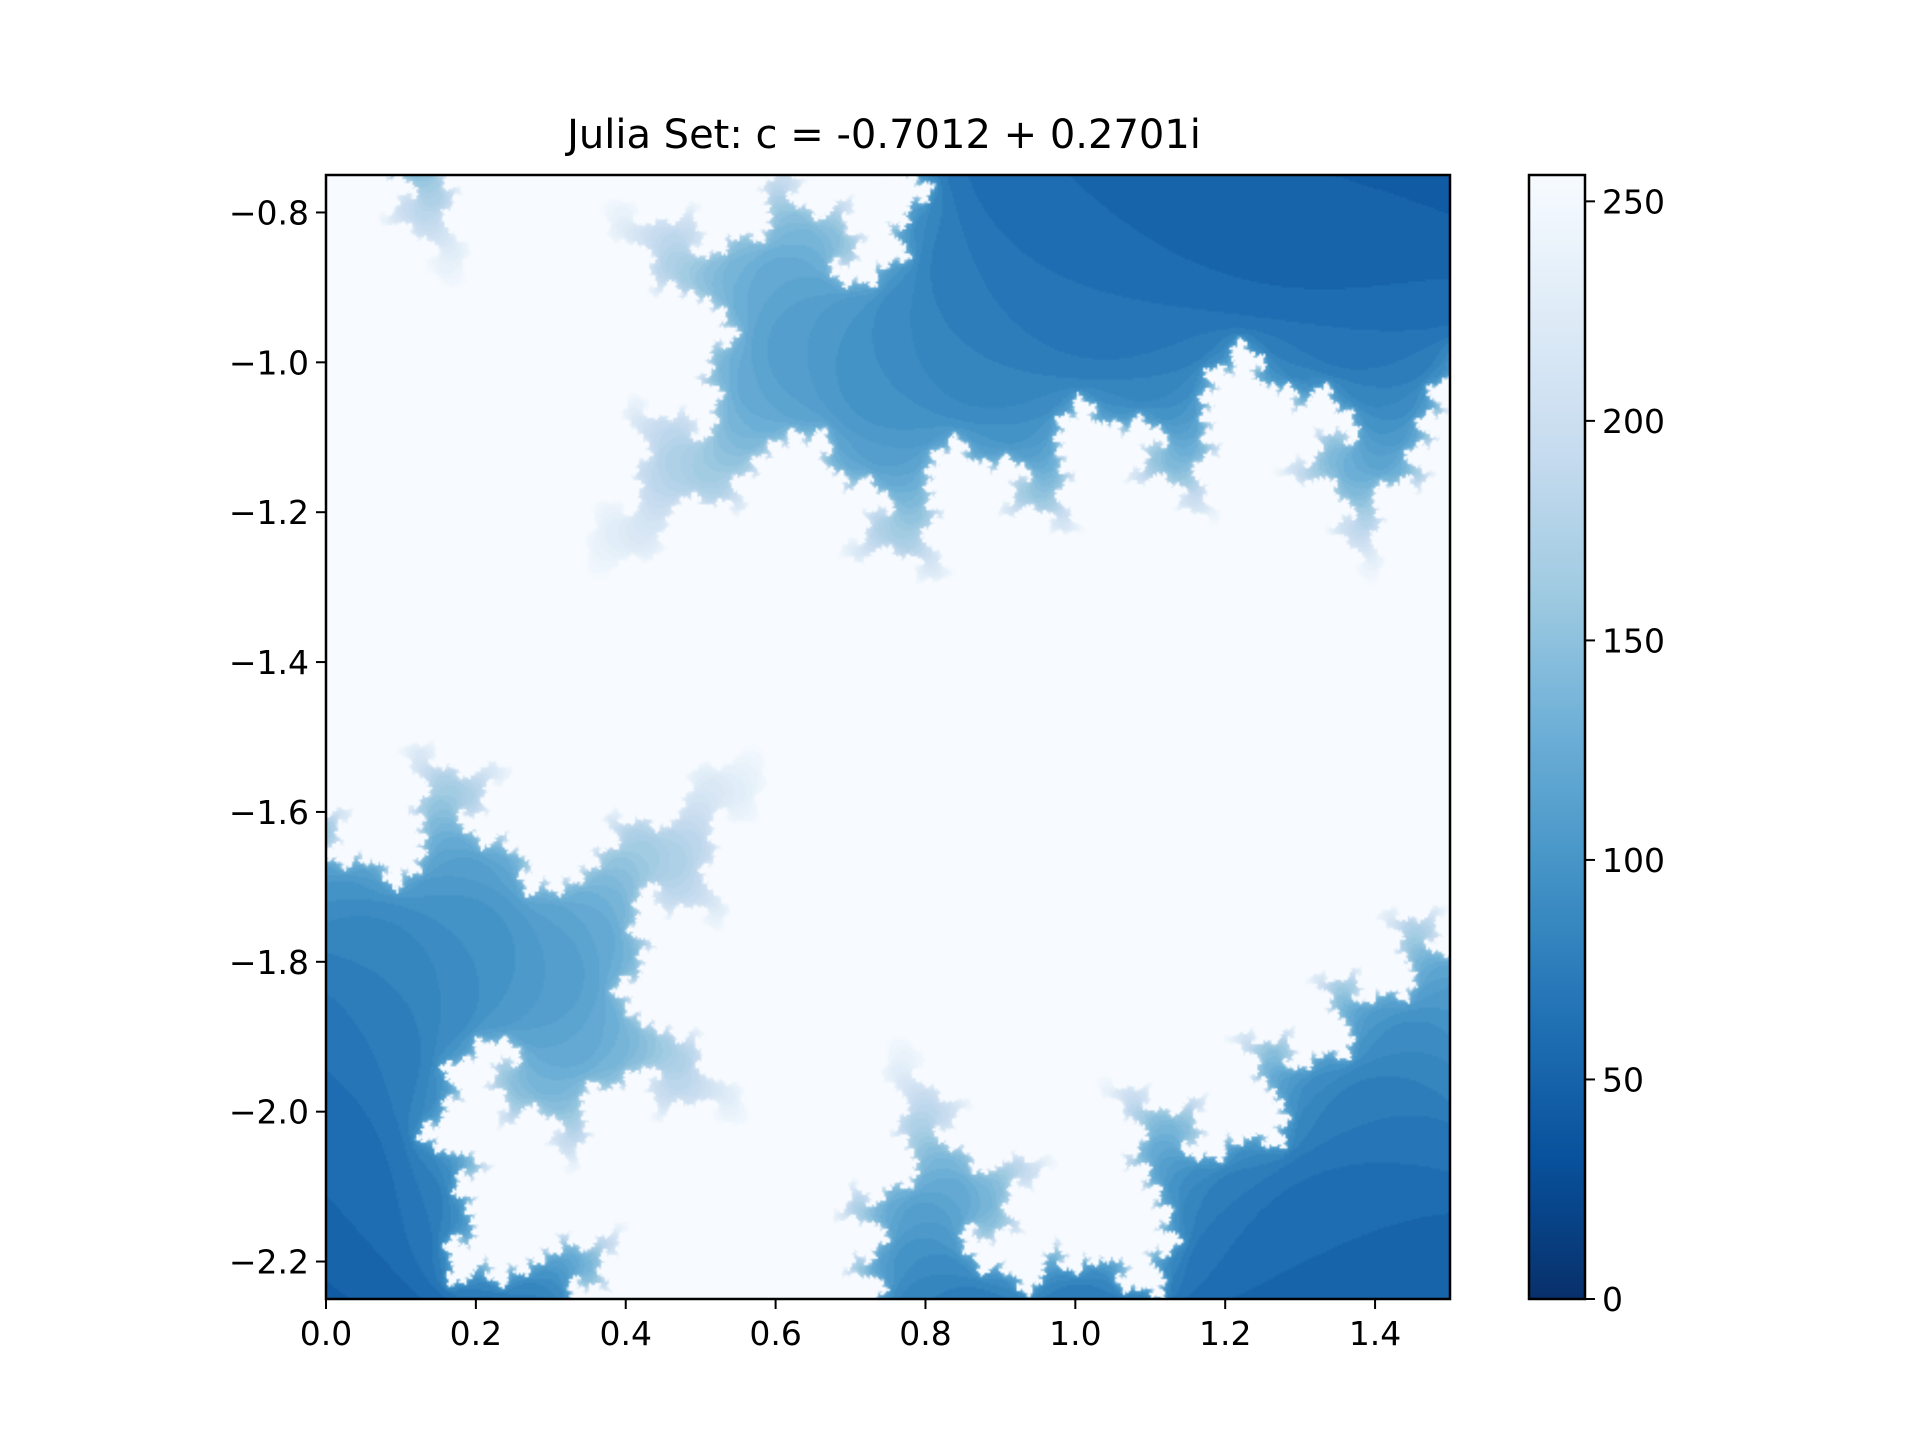  What do you see at coordinates (1557, 737) in the screenshot?
I see `colorbar` at bounding box center [1557, 737].